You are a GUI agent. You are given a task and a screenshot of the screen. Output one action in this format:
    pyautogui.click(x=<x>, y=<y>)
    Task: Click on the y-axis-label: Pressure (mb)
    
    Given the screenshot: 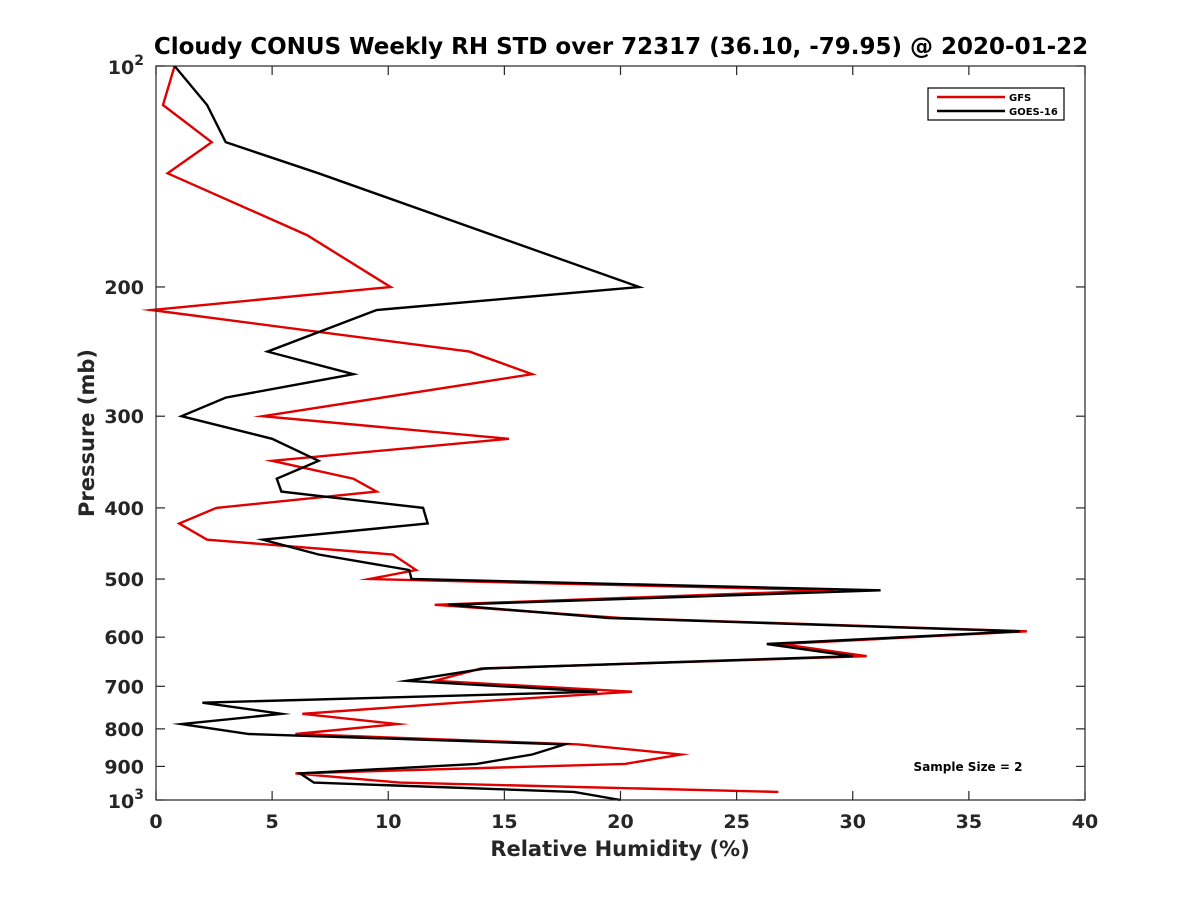 What is the action you would take?
    pyautogui.click(x=87, y=433)
    